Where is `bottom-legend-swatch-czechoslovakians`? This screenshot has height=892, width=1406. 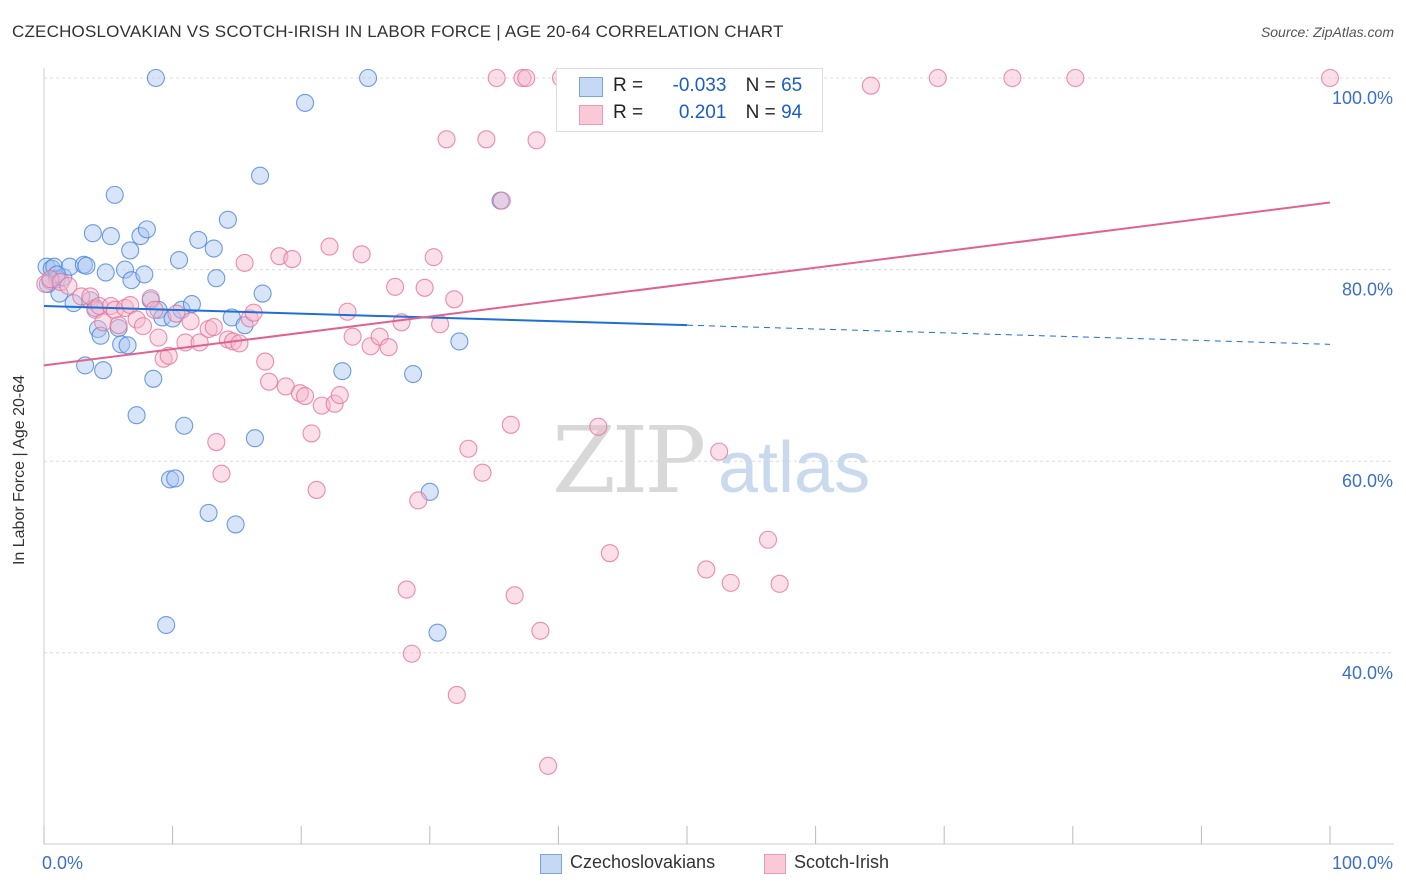
bottom-legend-swatch-czechoslovakians is located at coordinates (551, 864).